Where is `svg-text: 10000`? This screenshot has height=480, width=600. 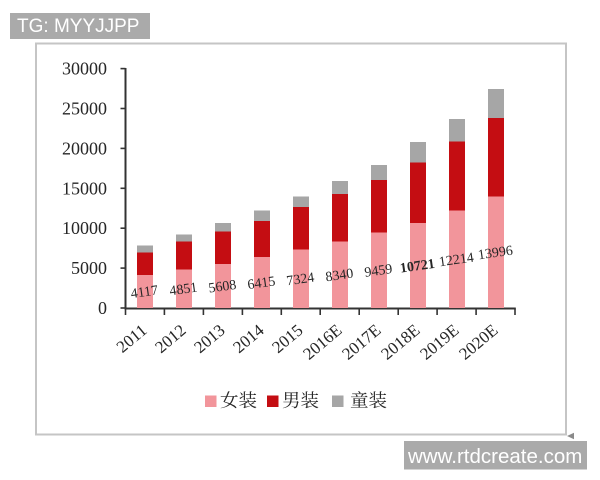 svg-text: 10000 is located at coordinates (84, 228).